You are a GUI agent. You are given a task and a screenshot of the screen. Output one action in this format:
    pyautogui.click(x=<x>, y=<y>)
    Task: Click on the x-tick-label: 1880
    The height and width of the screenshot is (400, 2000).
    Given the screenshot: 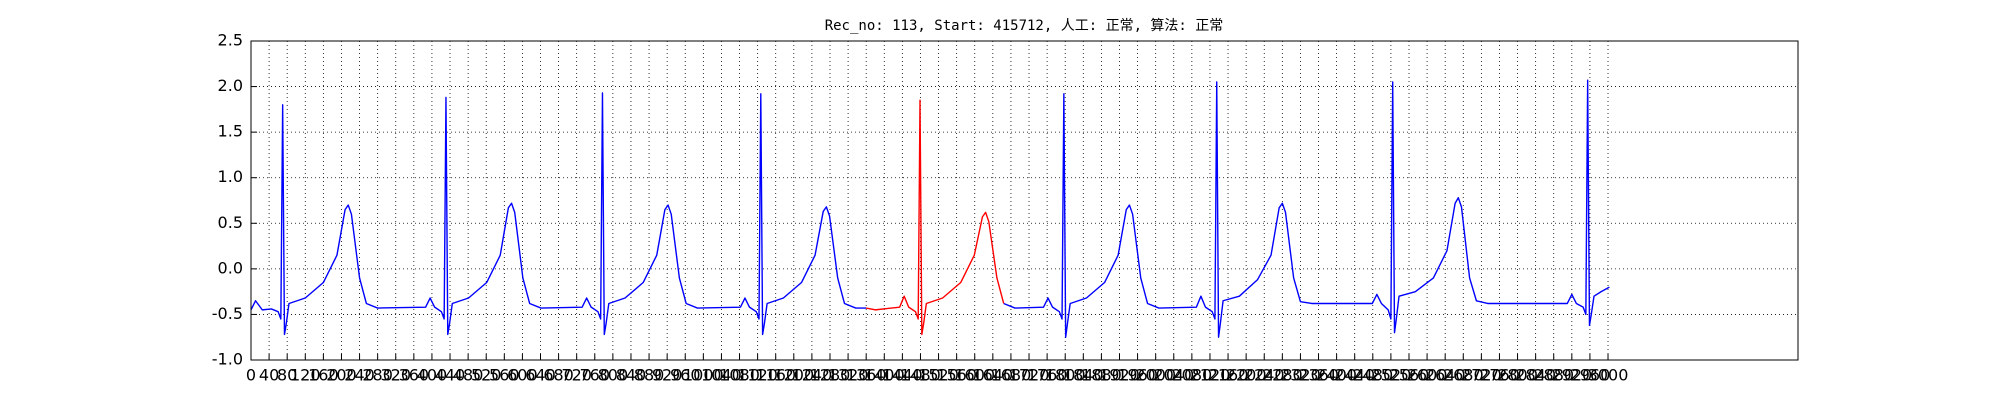 What is the action you would take?
    pyautogui.click(x=1101, y=375)
    